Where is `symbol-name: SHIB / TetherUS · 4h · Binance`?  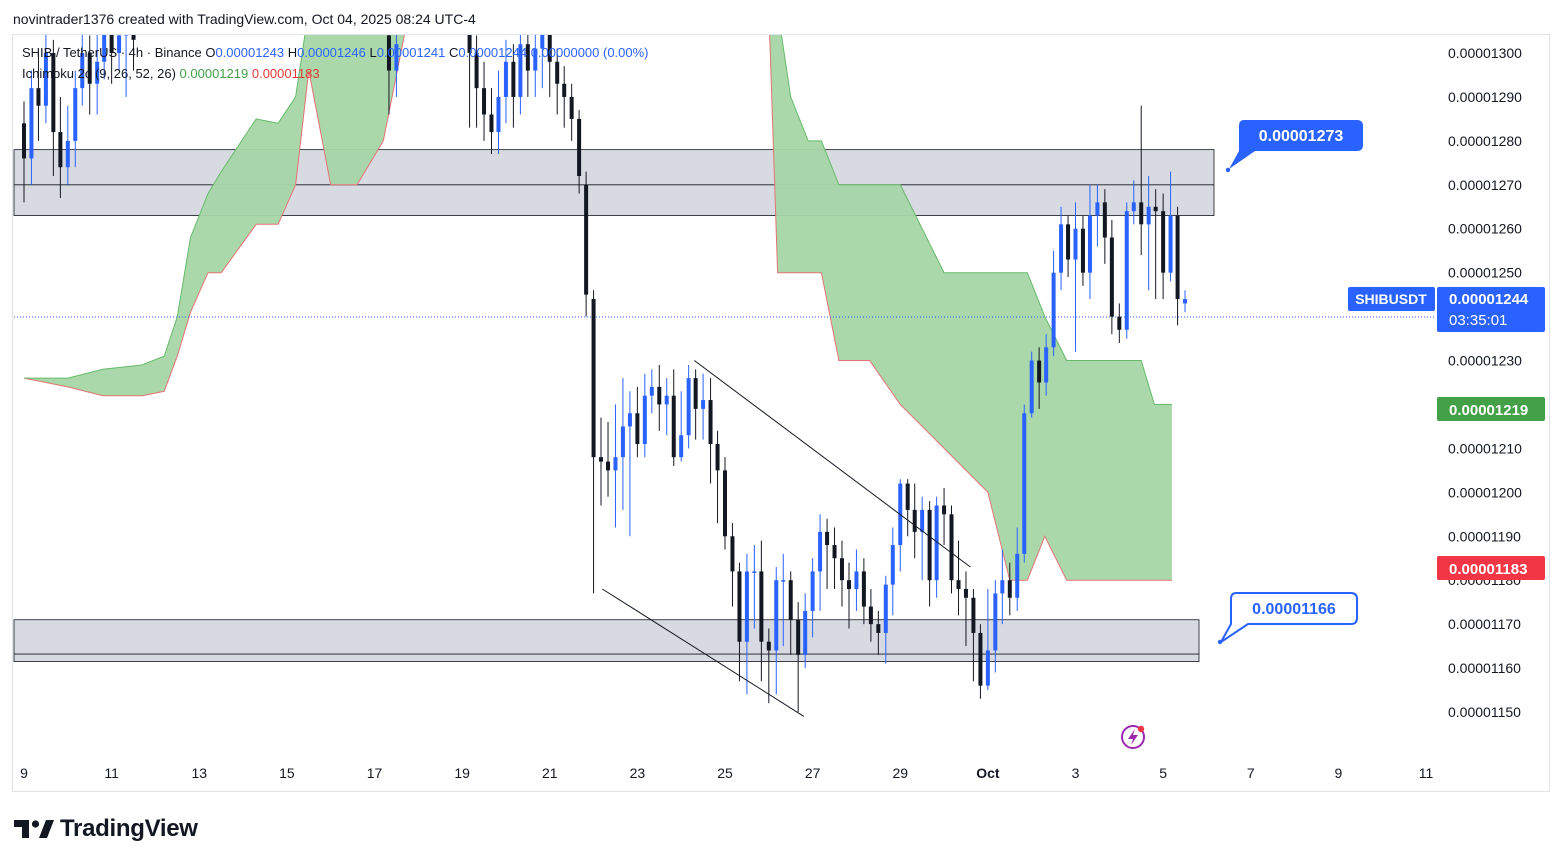 symbol-name: SHIB / TetherUS · 4h · Binance is located at coordinates (112, 52).